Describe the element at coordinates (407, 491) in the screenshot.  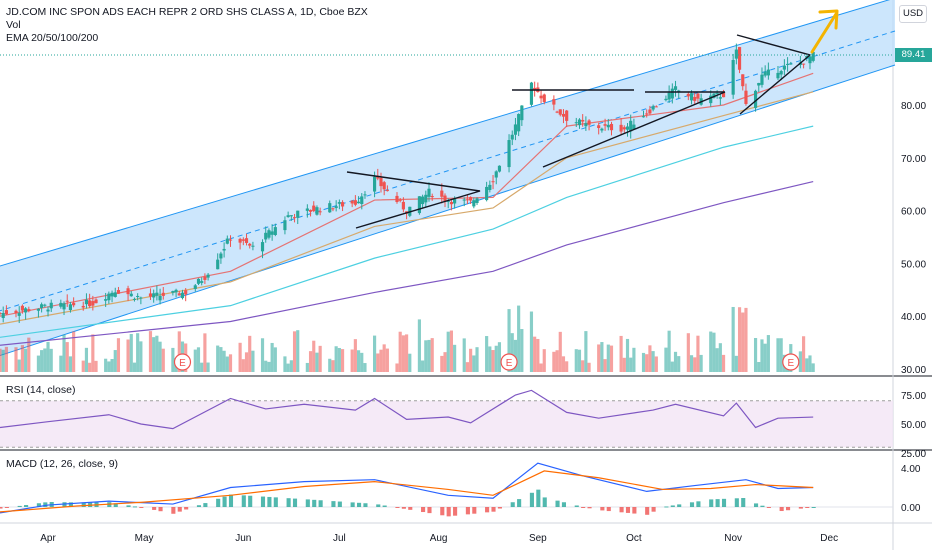
I see `macd-signal-line` at that location.